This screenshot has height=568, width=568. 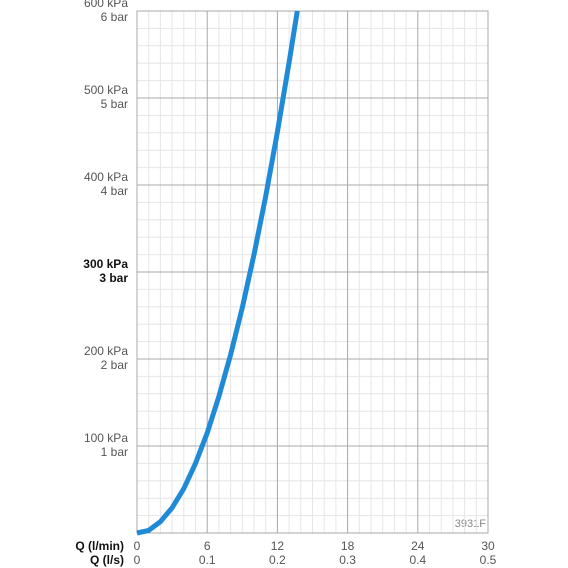 What do you see at coordinates (114, 191) in the screenshot?
I see `y2-tick-label: 4 bar` at bounding box center [114, 191].